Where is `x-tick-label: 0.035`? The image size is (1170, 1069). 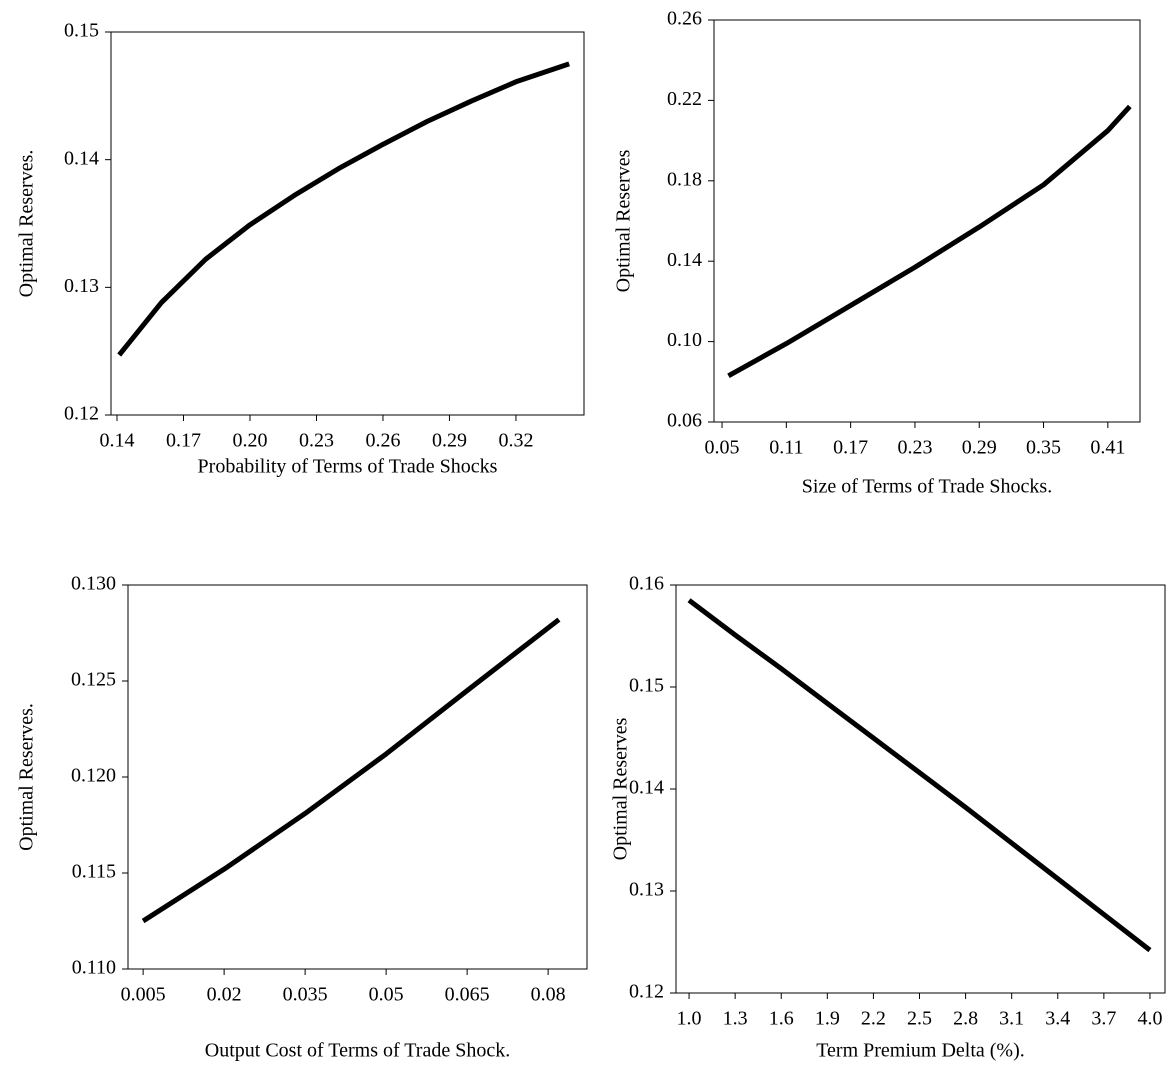 x-tick-label: 0.035 is located at coordinates (305, 995).